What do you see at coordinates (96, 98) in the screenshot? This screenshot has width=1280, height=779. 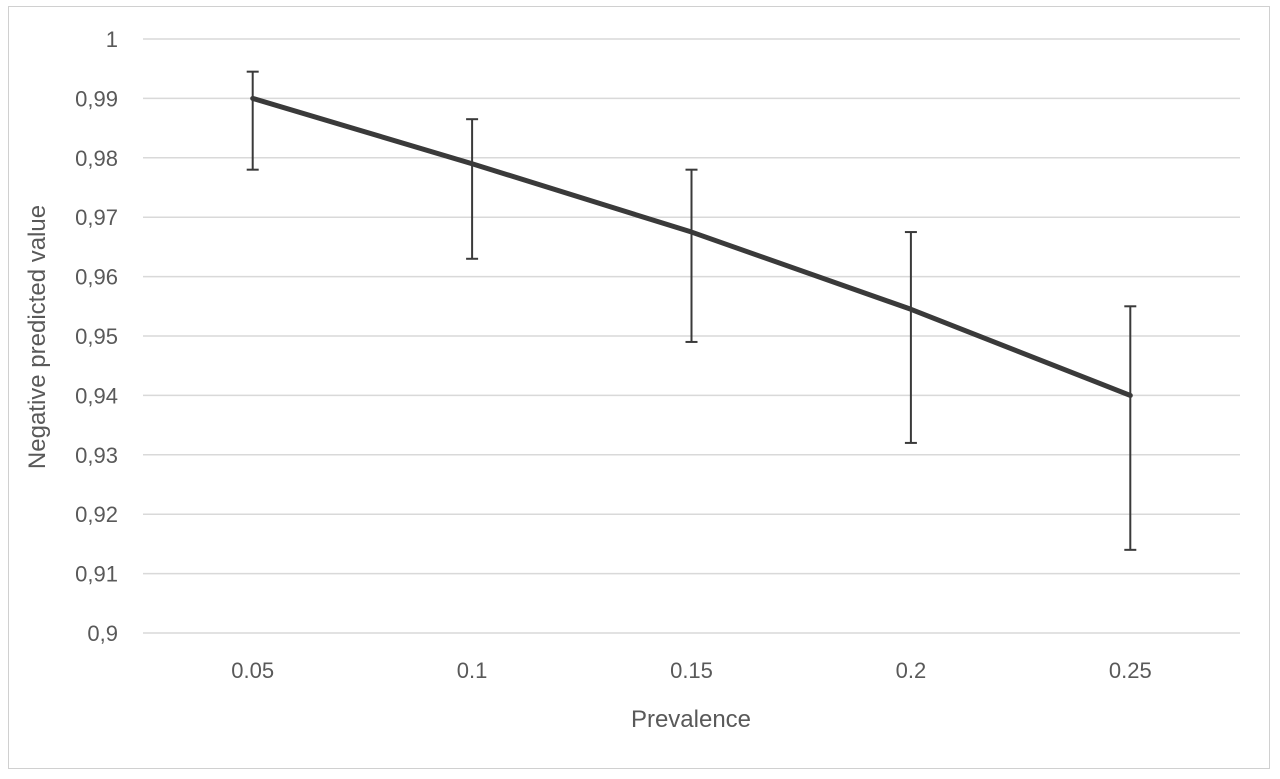 I see `y-tick-label: 0,99` at bounding box center [96, 98].